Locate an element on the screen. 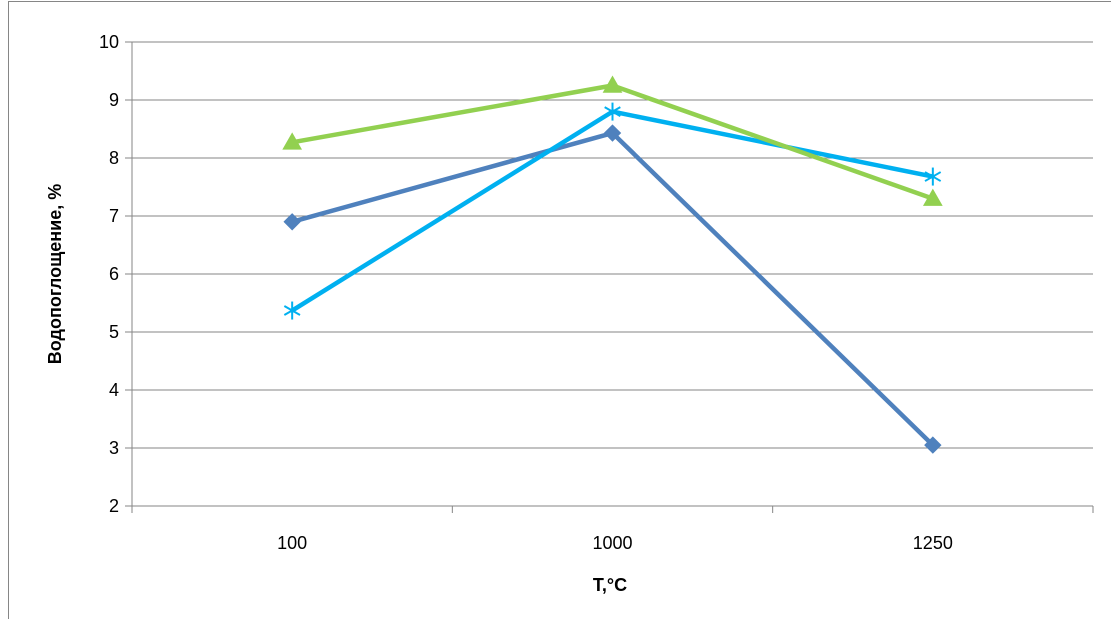 The image size is (1111, 625). x-axis-title: T,°C is located at coordinates (610, 585).